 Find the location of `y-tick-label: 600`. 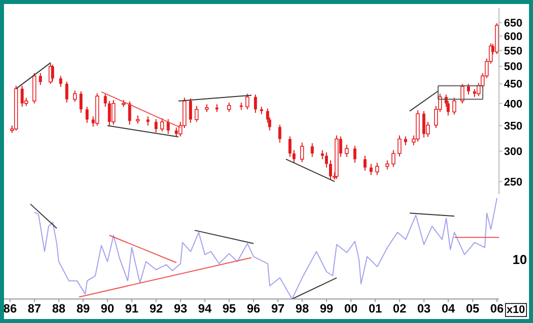

y-tick-label: 600 is located at coordinates (513, 36).